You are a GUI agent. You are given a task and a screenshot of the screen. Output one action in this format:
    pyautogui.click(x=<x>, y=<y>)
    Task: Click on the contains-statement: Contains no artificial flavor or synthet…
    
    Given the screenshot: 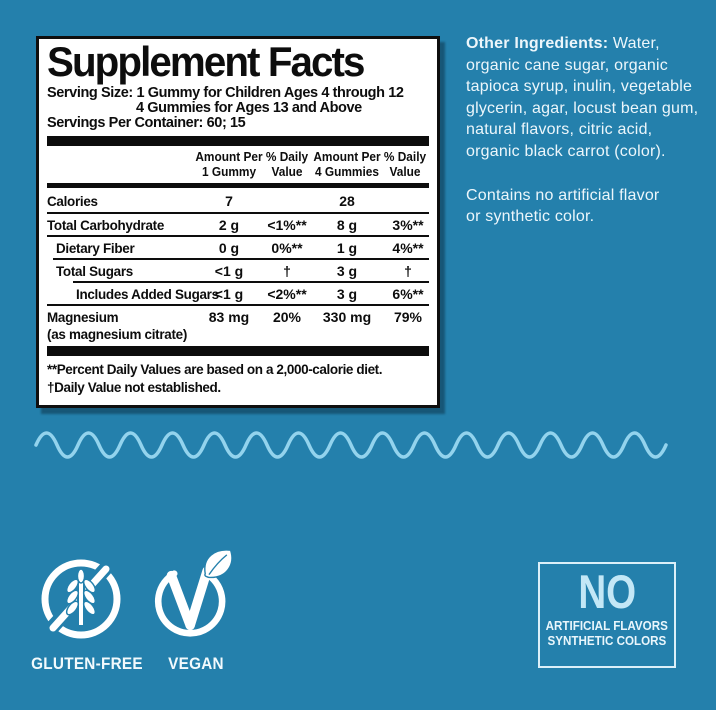 What is the action you would take?
    pyautogui.click(x=563, y=206)
    